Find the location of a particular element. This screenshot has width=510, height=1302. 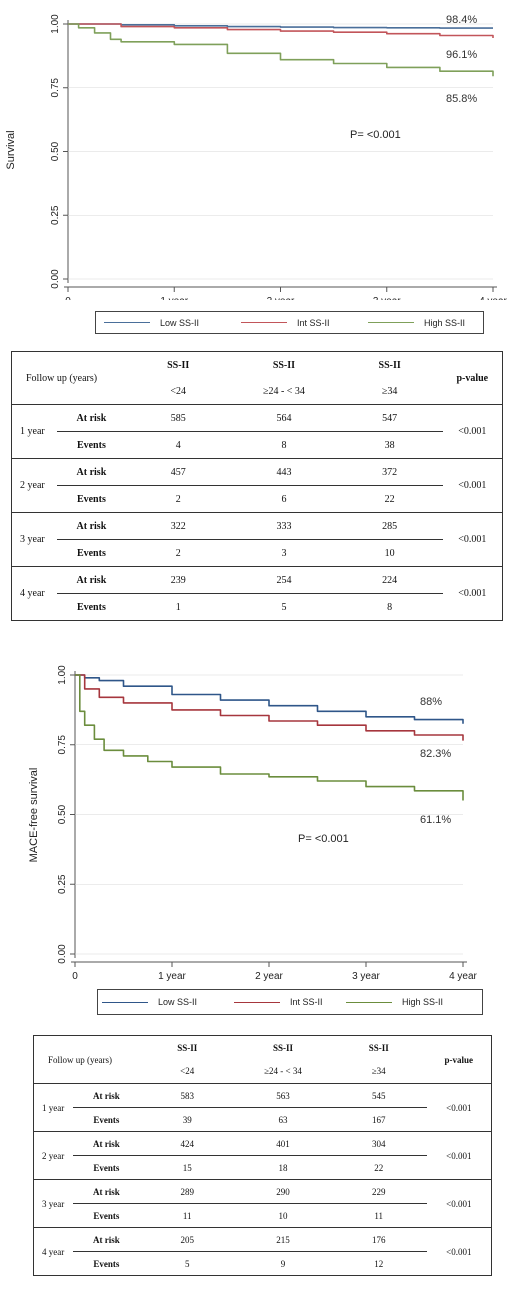

events-value: 18 is located at coordinates (283, 1167).